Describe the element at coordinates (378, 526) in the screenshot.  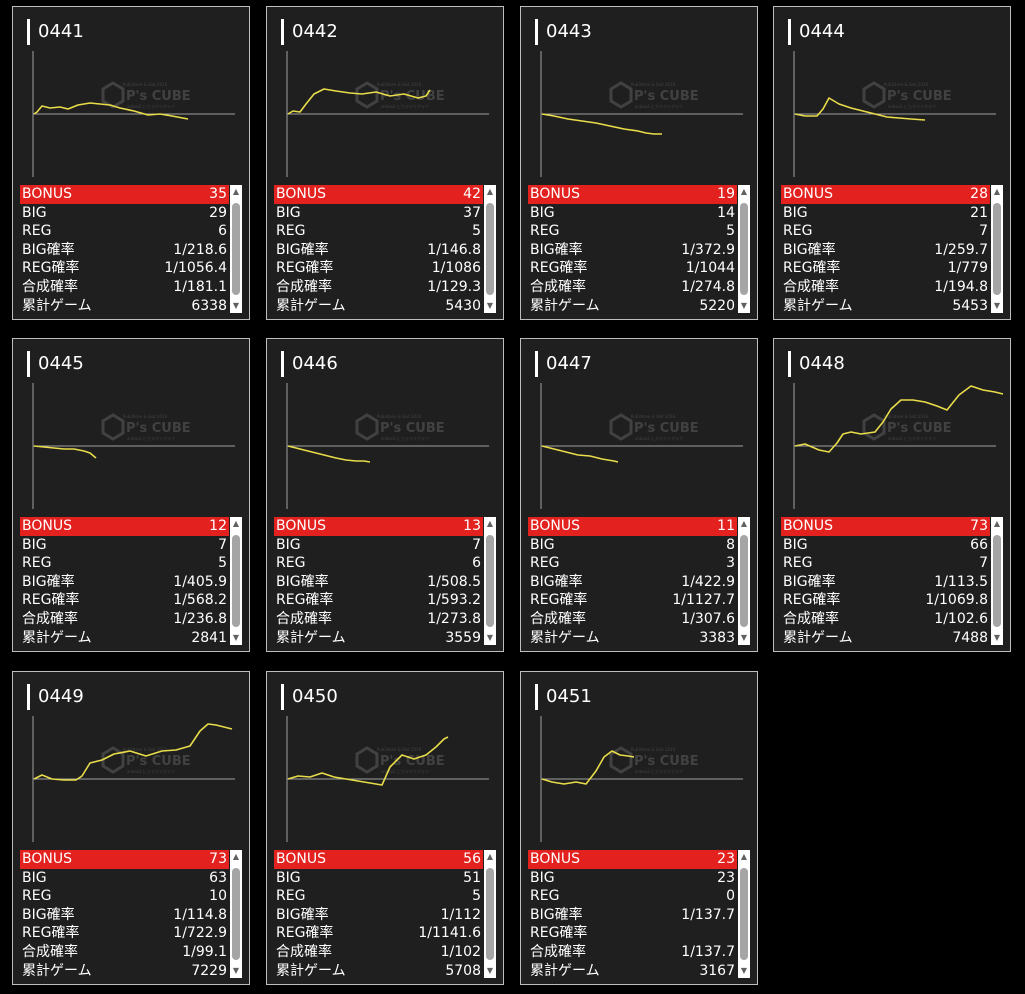
I see `stat-row-bonus: BONUS 13` at that location.